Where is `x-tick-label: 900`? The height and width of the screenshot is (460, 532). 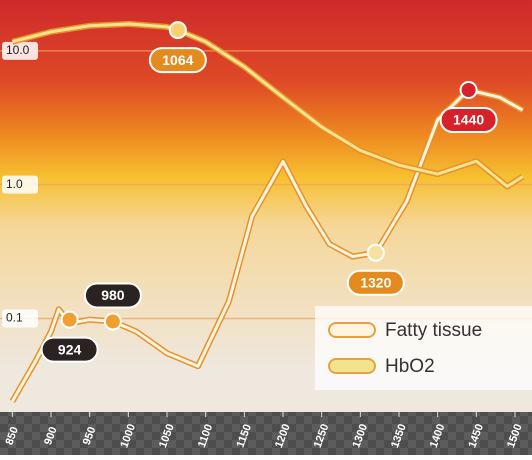 x-tick-label: 900 is located at coordinates (51, 435).